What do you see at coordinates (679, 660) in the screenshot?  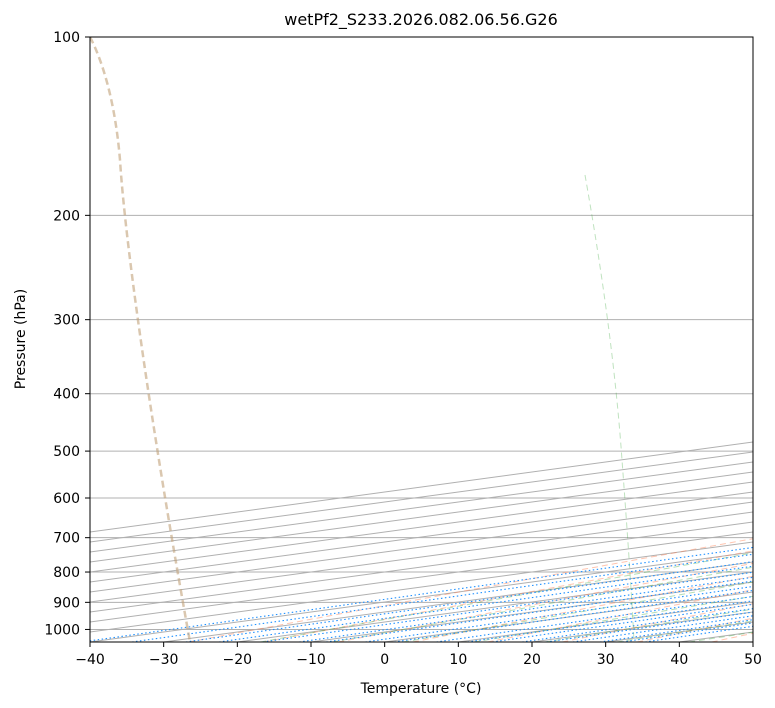 I see `x-tick-label: 40` at bounding box center [679, 660].